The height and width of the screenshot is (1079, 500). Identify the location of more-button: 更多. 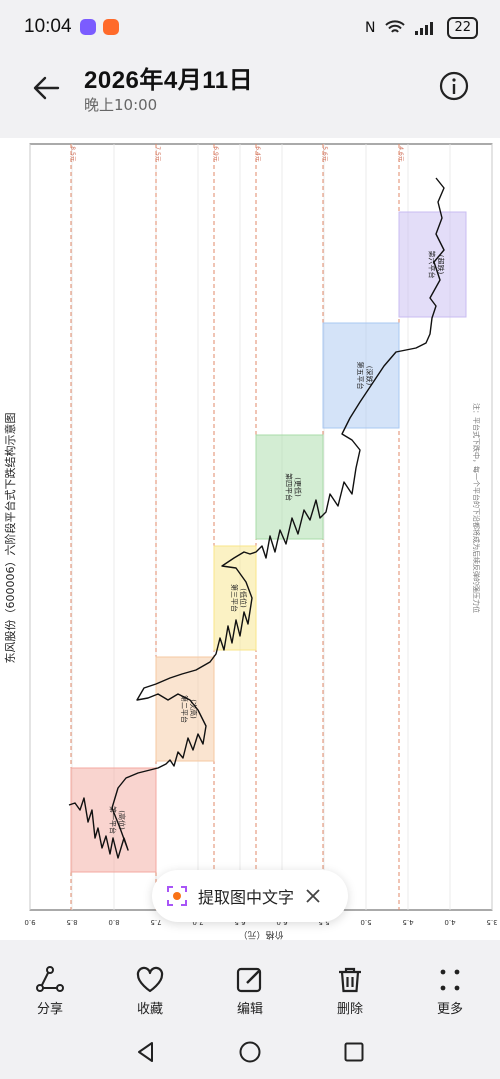
(450, 990).